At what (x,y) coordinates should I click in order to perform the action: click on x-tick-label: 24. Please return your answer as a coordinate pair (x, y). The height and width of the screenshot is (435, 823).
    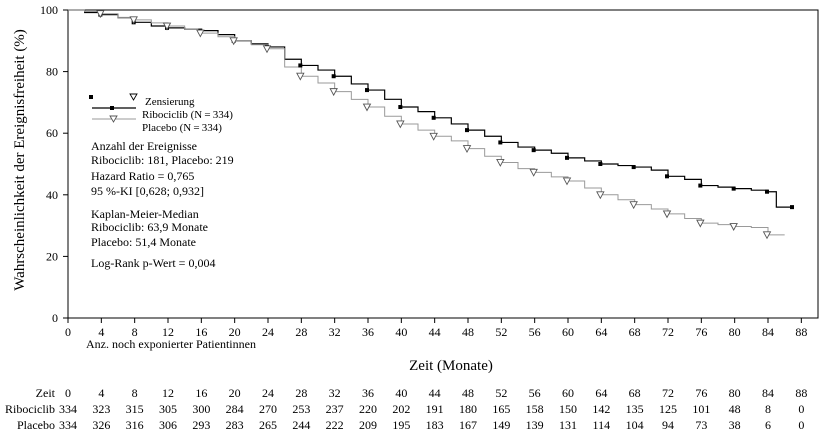
    Looking at the image, I should click on (268, 332).